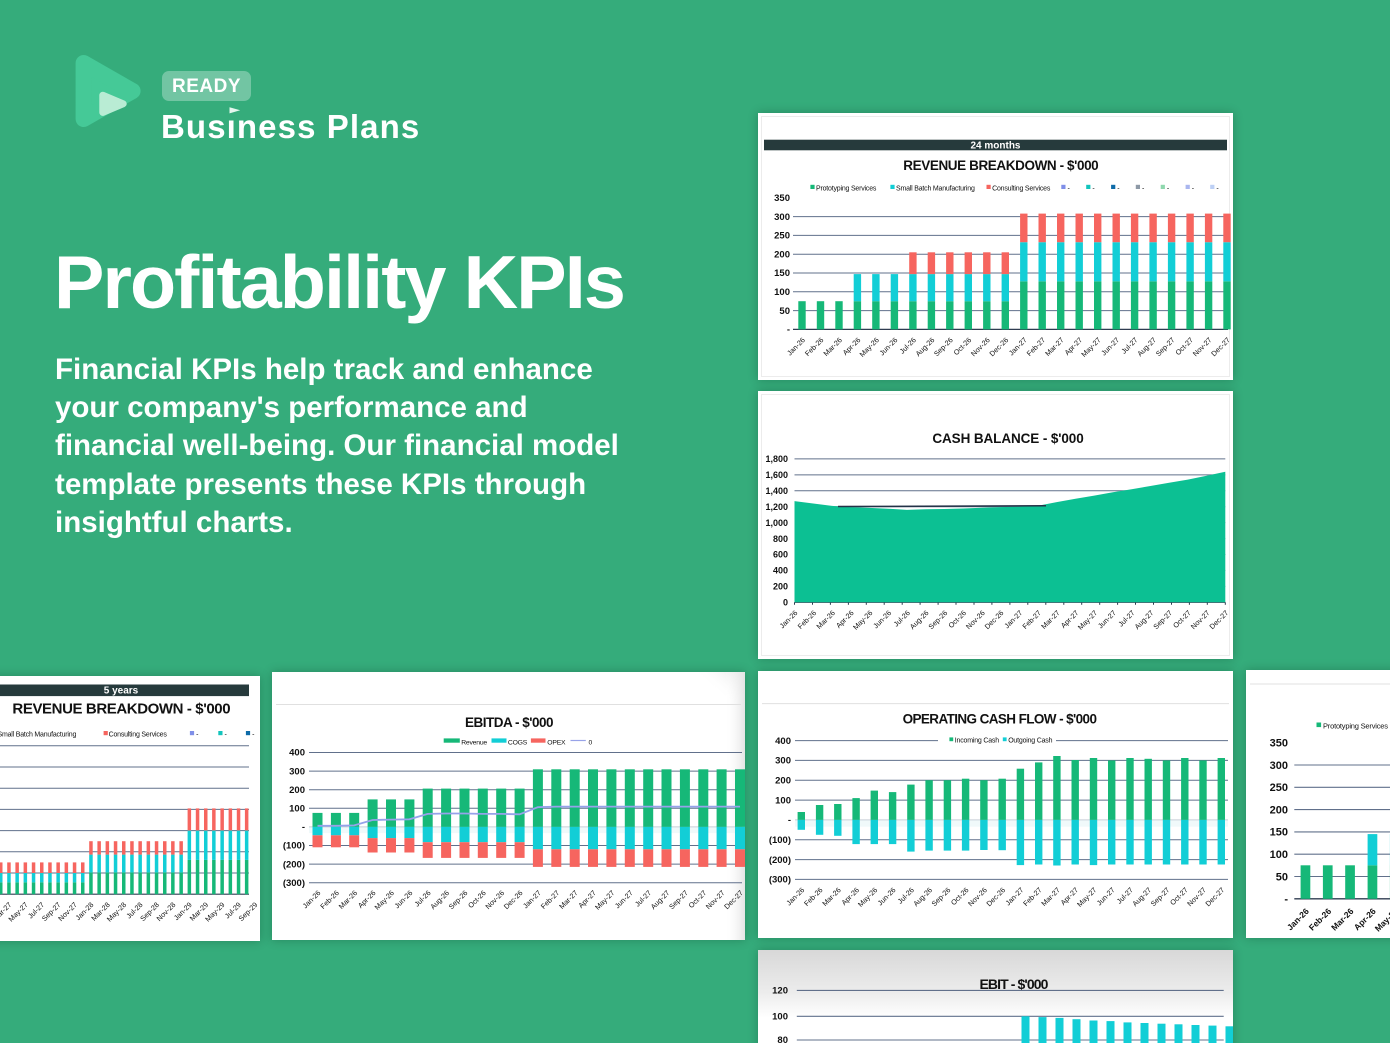  Describe the element at coordinates (975, 619) in the screenshot. I see `svg-text: Nov-26` at that location.